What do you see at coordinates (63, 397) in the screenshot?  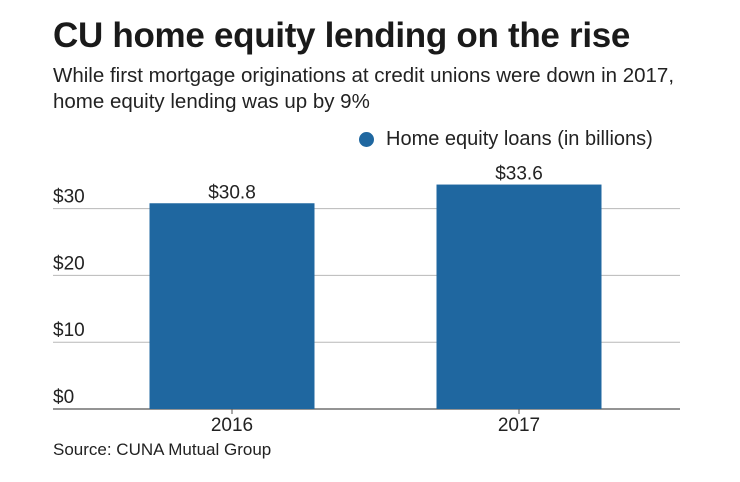 I see `y-tick-label: $0` at bounding box center [63, 397].